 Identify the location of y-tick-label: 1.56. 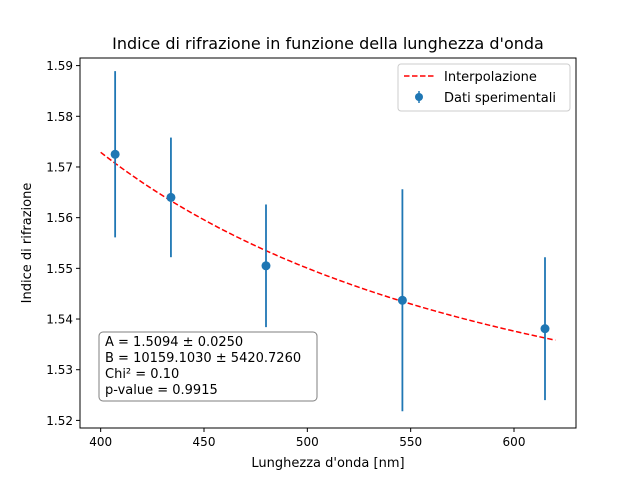
(59, 218).